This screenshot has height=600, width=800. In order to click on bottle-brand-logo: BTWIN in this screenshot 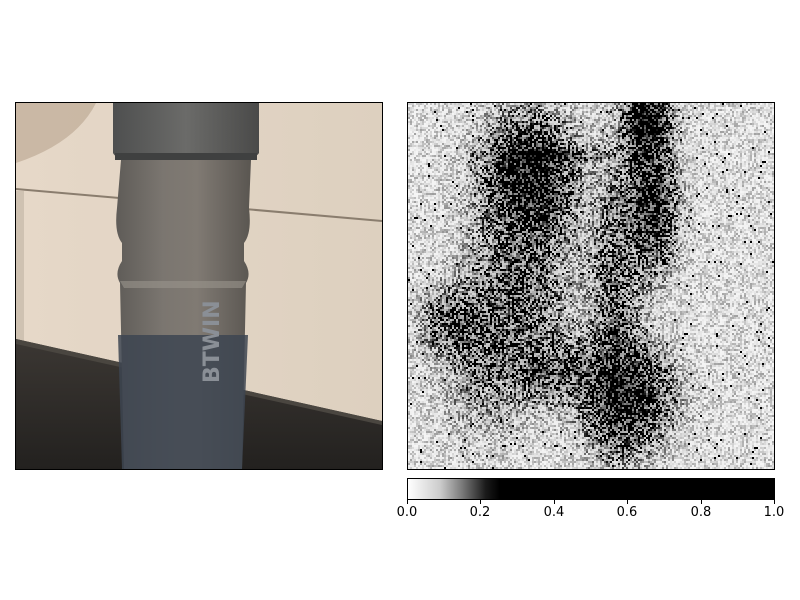, I will do `click(212, 341)`.